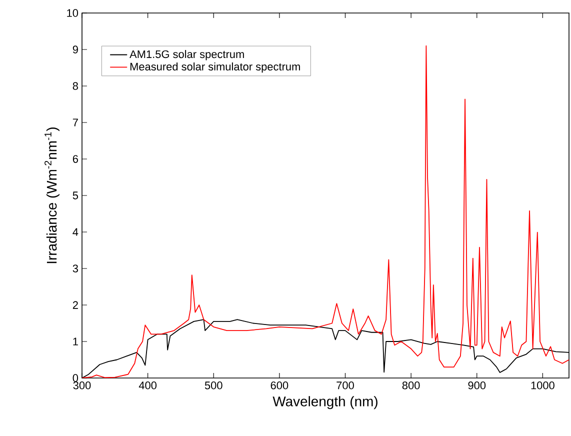  Describe the element at coordinates (75, 268) in the screenshot. I see `y-tick-label: 3` at that location.